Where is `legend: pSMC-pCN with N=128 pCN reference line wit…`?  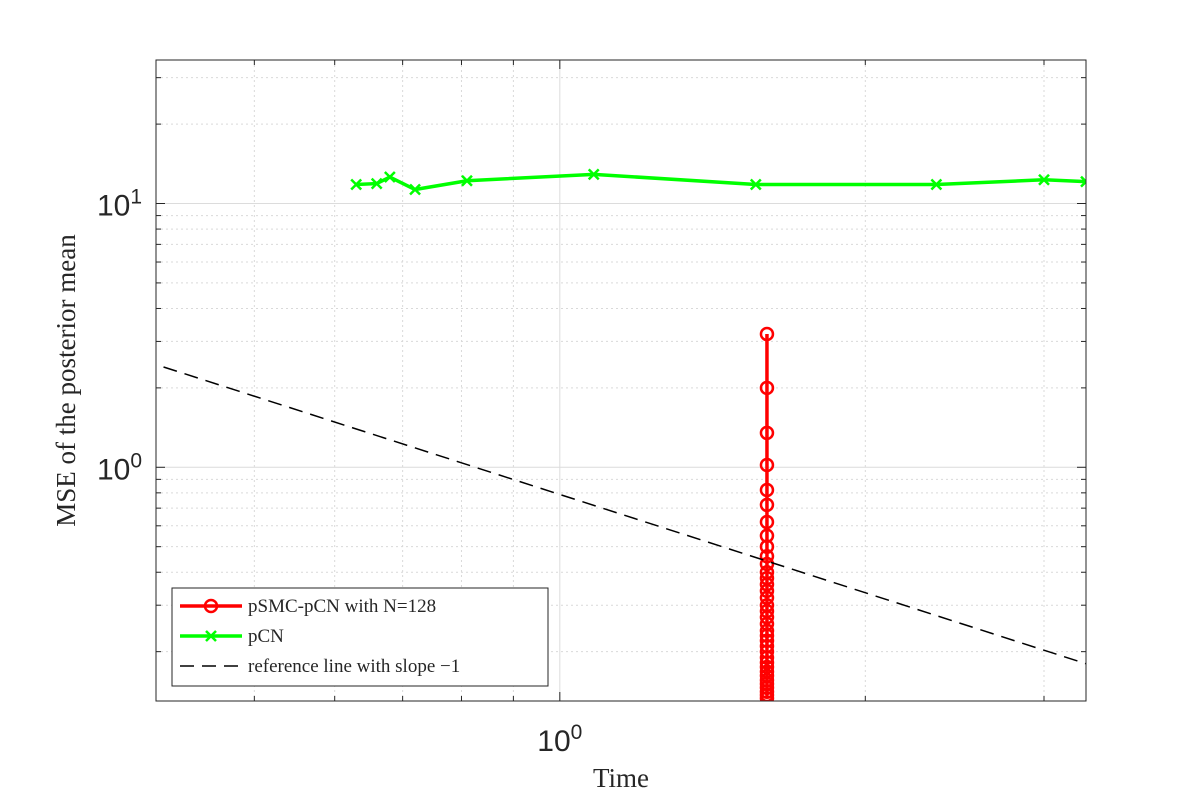 legend: pSMC-pCN with N=128 pCN reference line wit… is located at coordinates (360, 637).